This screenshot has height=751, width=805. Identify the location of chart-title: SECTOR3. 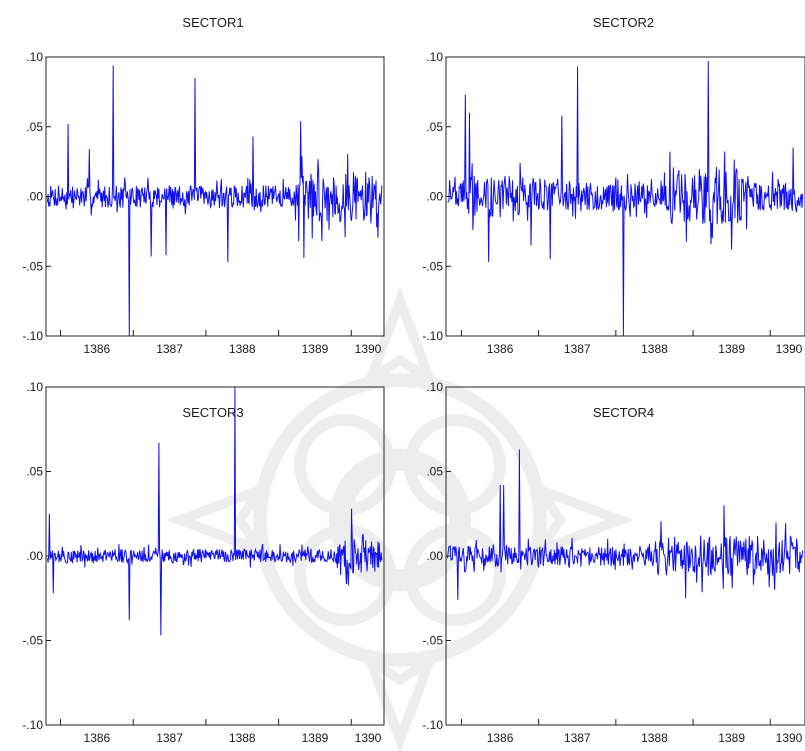
(212, 412).